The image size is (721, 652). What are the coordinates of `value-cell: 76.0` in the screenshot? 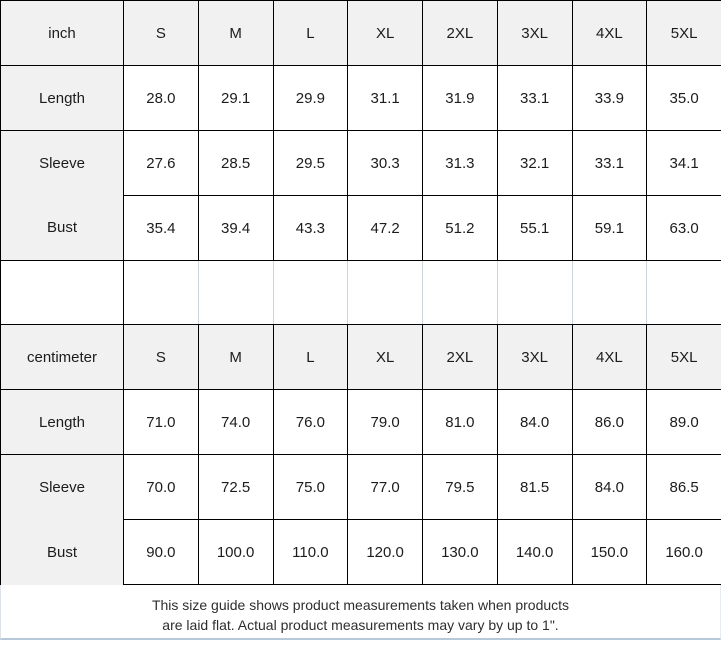 It's located at (310, 422).